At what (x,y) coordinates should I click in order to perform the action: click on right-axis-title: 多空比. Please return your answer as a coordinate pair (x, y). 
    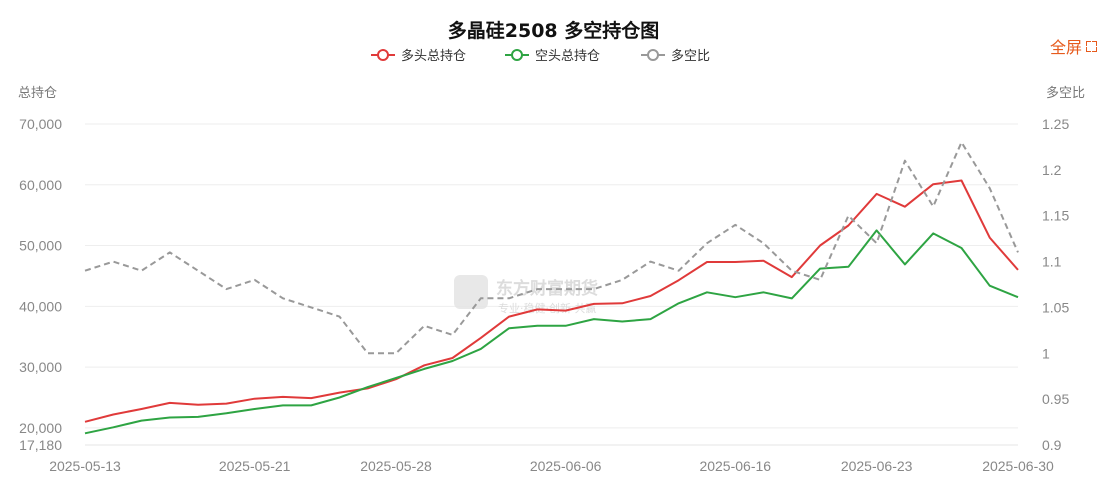
    Looking at the image, I should click on (1065, 93).